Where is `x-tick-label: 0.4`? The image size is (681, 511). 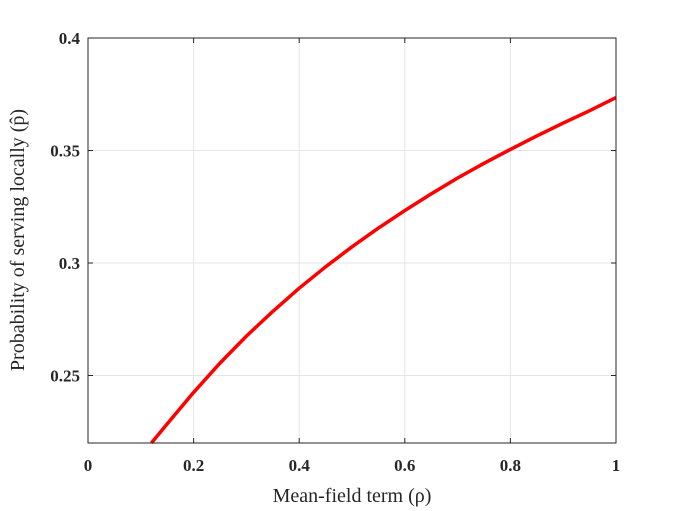 x-tick-label: 0.4 is located at coordinates (300, 465).